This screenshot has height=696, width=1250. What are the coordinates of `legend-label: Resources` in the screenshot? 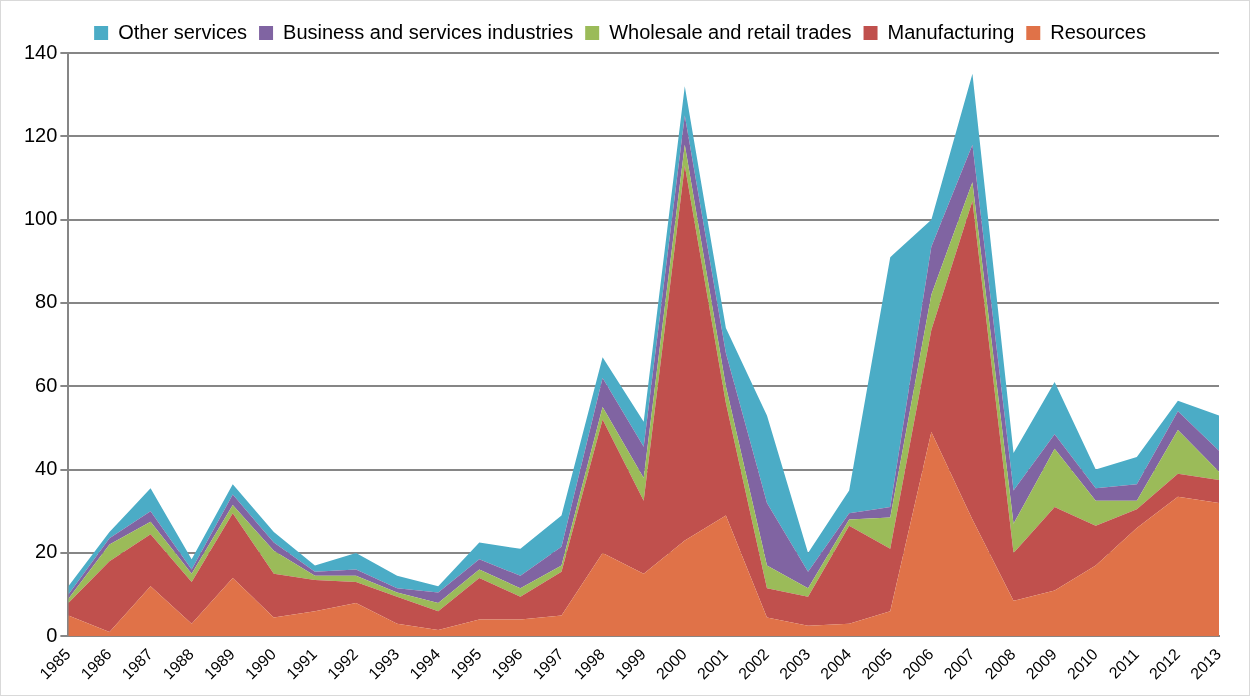 It's located at (1098, 31).